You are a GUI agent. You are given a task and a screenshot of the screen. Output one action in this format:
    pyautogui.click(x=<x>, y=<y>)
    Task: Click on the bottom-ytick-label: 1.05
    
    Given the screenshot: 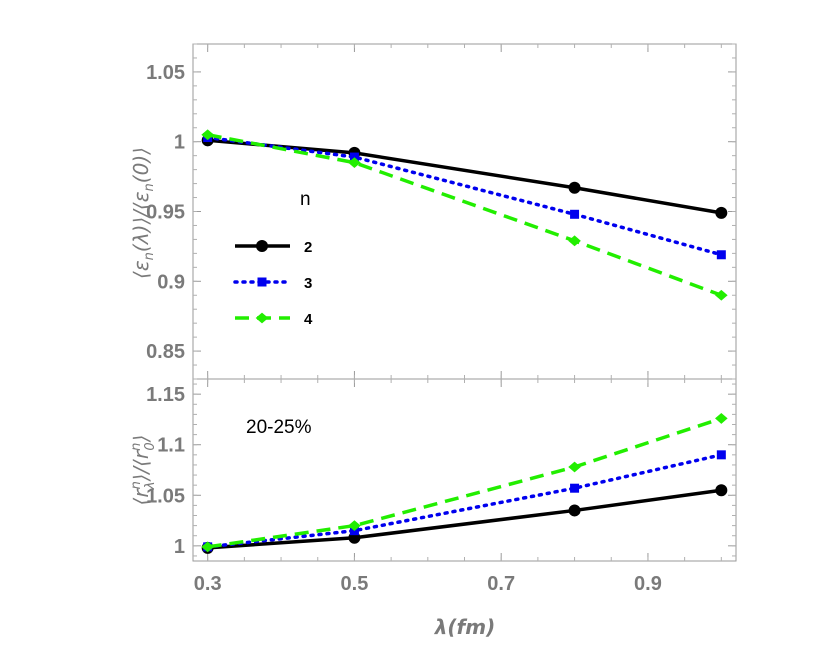 What is the action you would take?
    pyautogui.click(x=165, y=496)
    